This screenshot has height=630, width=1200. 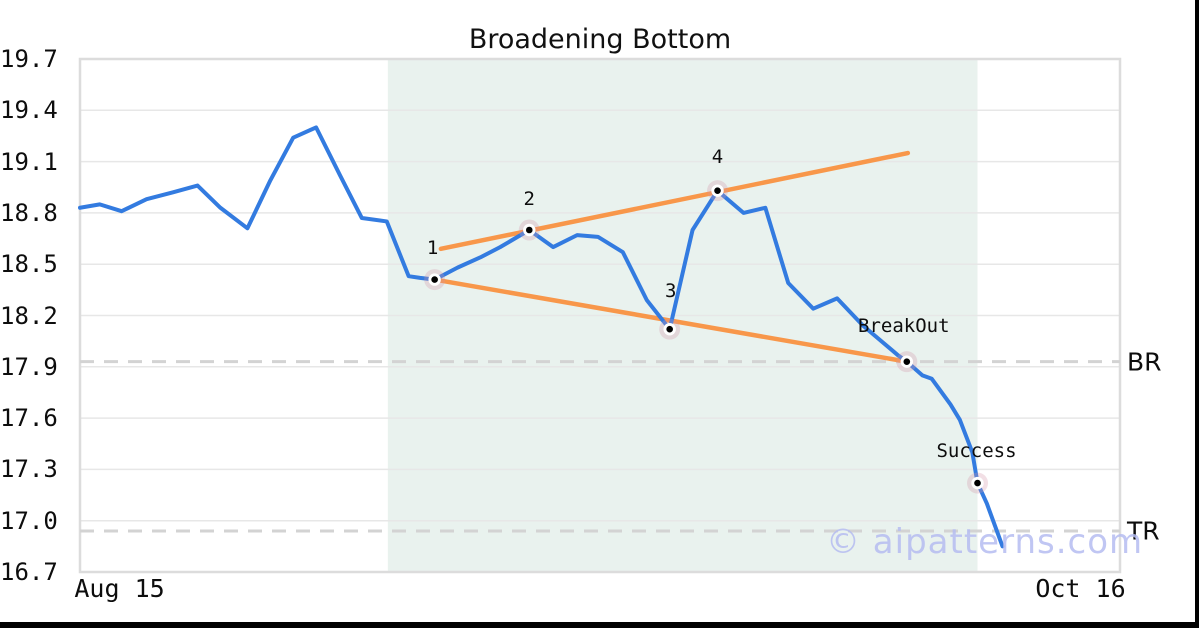 What do you see at coordinates (29, 418) in the screenshot?
I see `y-tick-label: 17.6` at bounding box center [29, 418].